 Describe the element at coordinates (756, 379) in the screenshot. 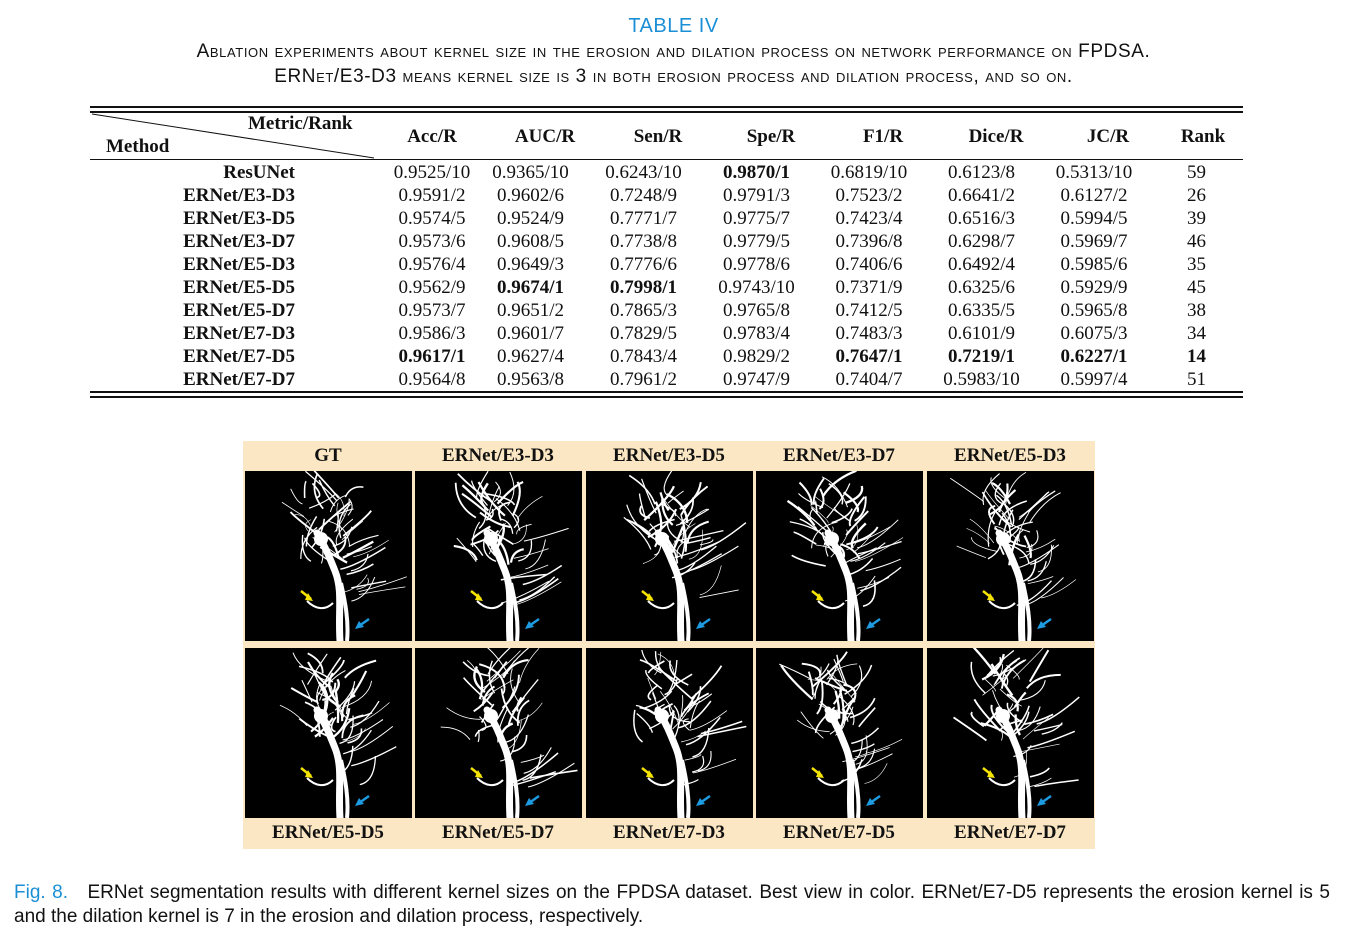

I see `table-cell: 0.9747/9` at that location.